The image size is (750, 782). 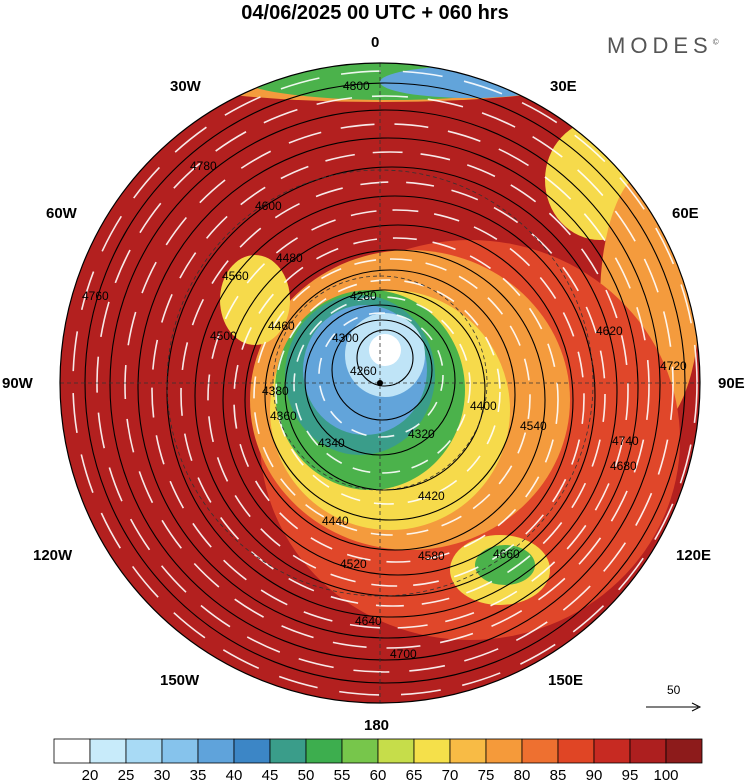 I want to click on lon-label-120w: 120W, so click(x=53, y=555).